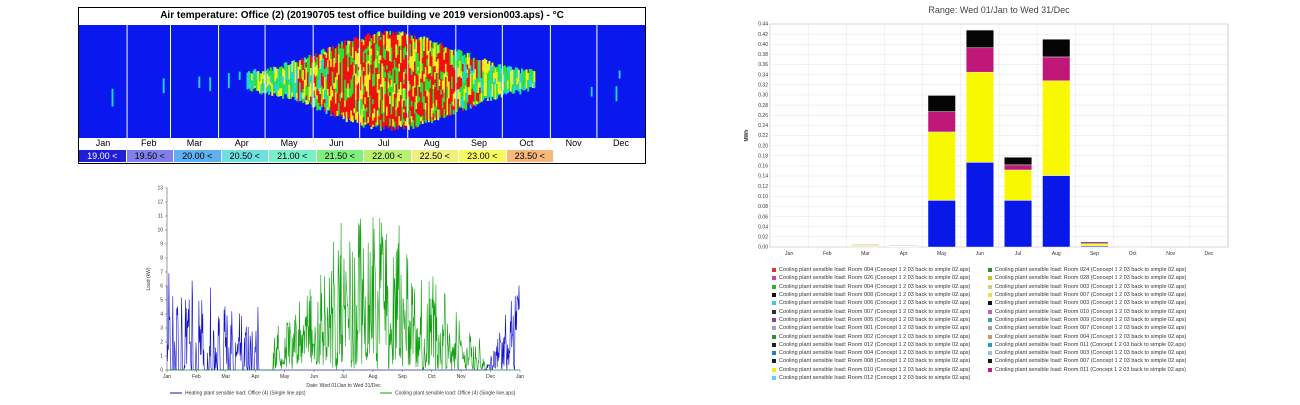  I want to click on x-tick-label: May, so click(285, 377).